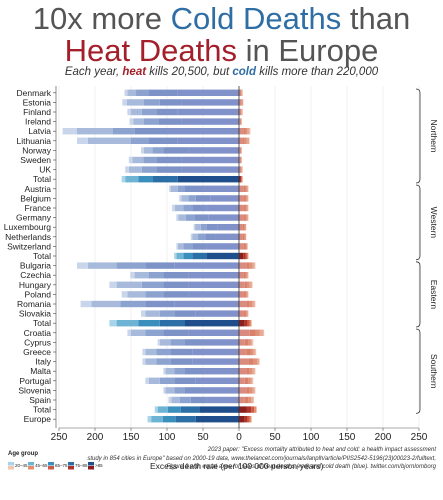 Image resolution: width=443 pixels, height=500 pixels. Describe the element at coordinates (34, 304) in the screenshot. I see `row-label: Romania` at that location.